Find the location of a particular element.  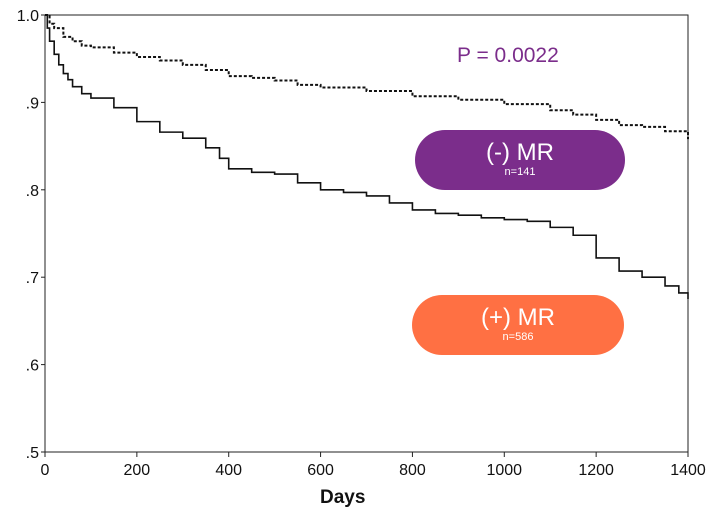

y-axis-ticks: .5 .6 .7 .8 .9 1.0 is located at coordinates (31, 235).